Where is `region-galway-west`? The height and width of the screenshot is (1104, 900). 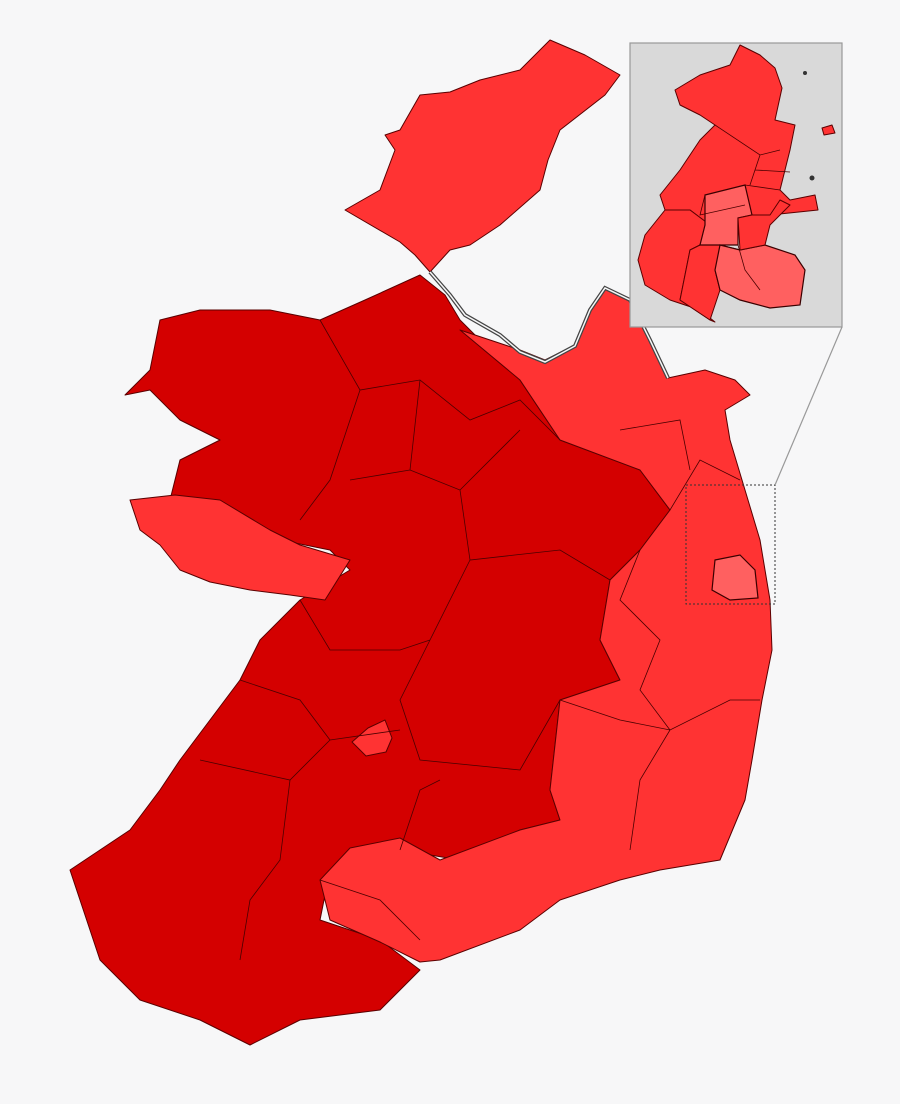
region-galway-west is located at coordinates (240, 547).